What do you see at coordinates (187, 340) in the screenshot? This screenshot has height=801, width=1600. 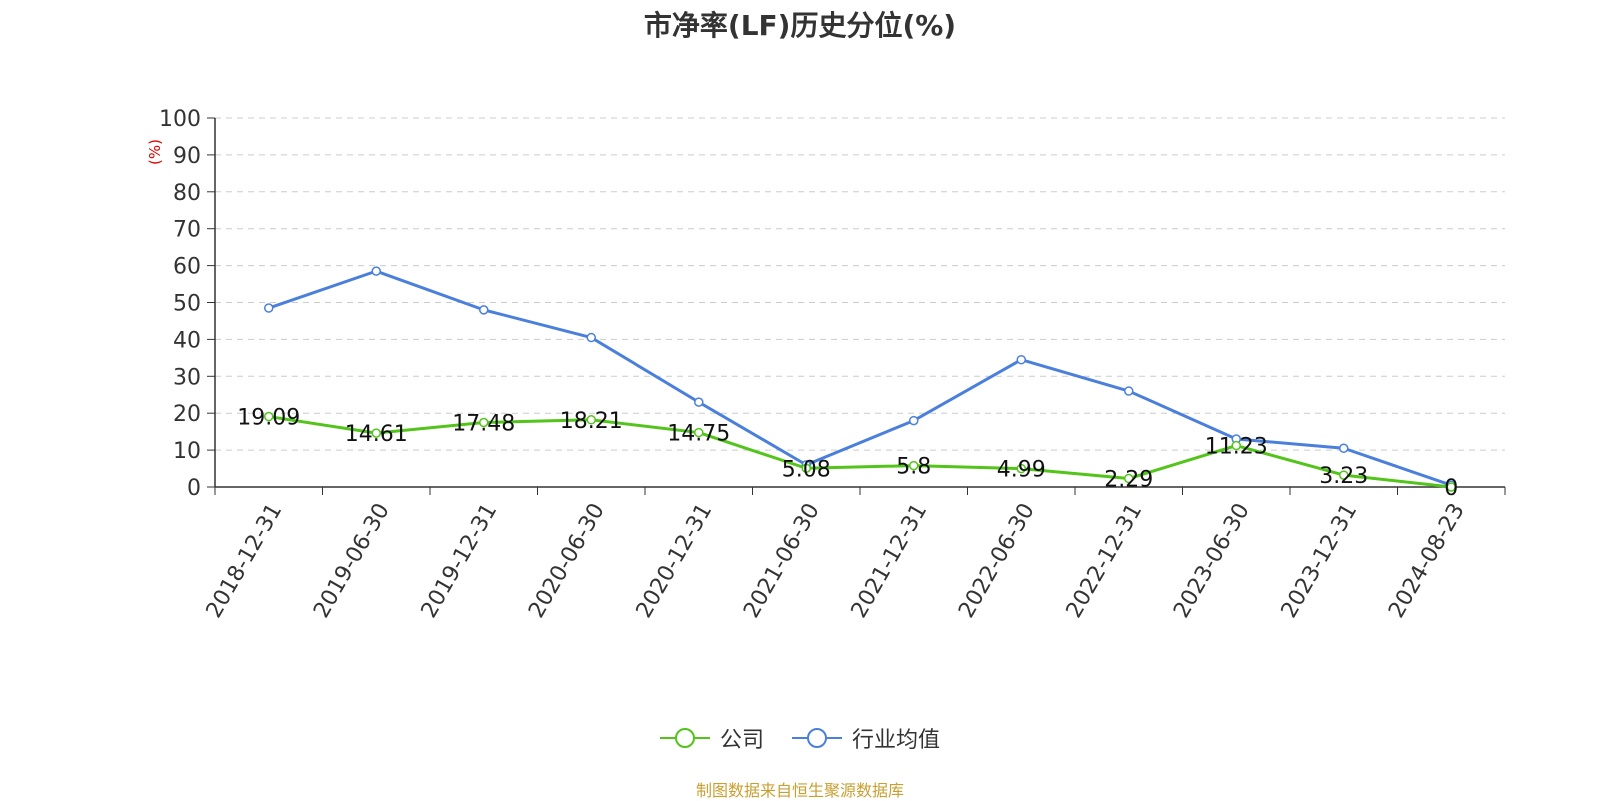 I see `y-tick-label: 40` at bounding box center [187, 340].